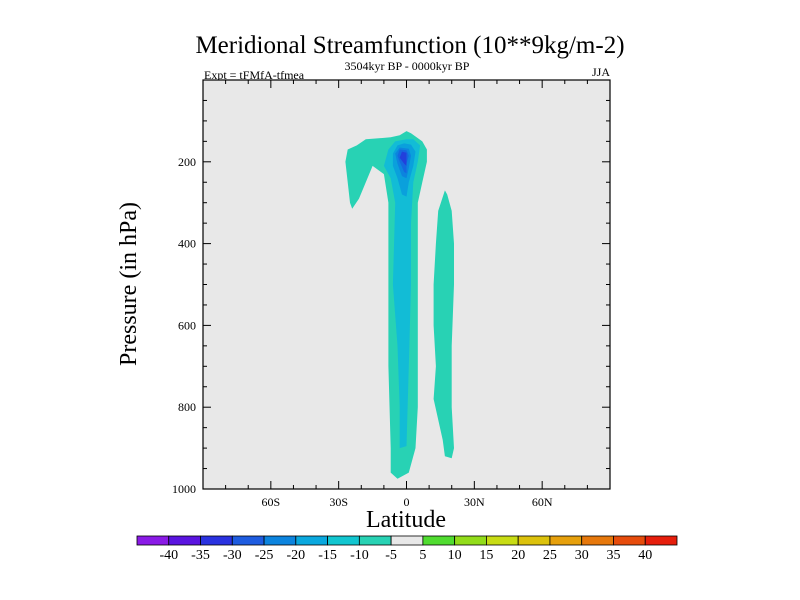 This screenshot has width=800, height=600. Describe the element at coordinates (406, 520) in the screenshot. I see `x-axis-label: Latitude` at that location.